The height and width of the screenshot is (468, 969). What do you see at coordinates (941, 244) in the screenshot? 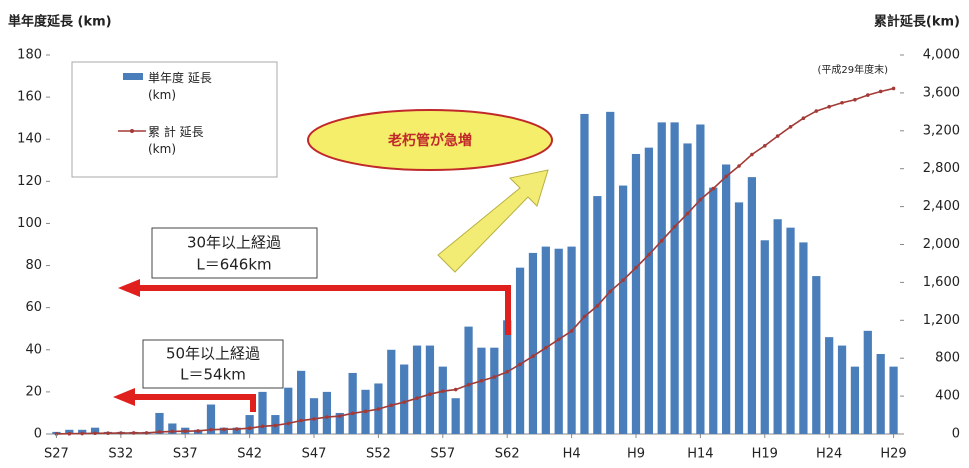
I see `y2-tick-label: 2,000` at bounding box center [941, 244].